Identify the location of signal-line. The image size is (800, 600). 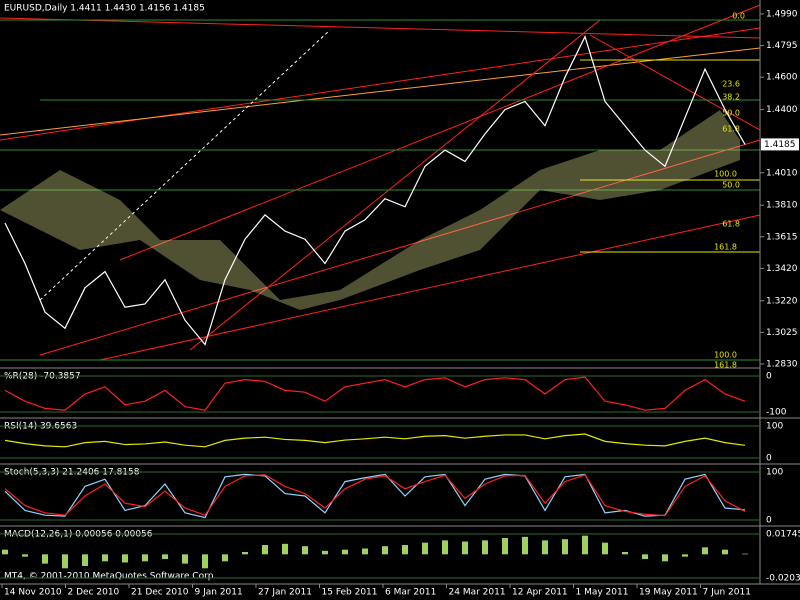
(375, 495).